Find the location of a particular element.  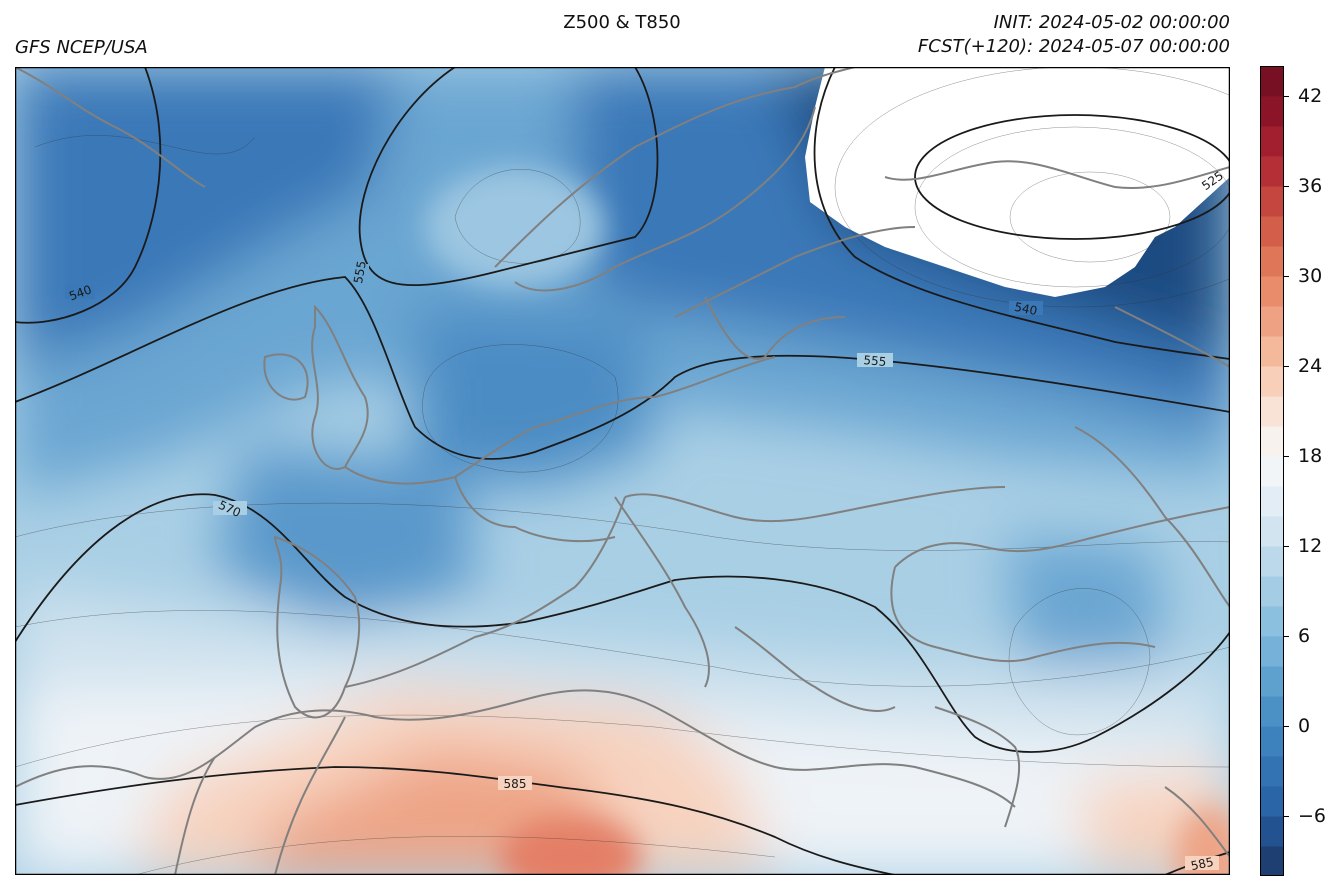

colorbar-tick-label: 24 is located at coordinates (1310, 366).